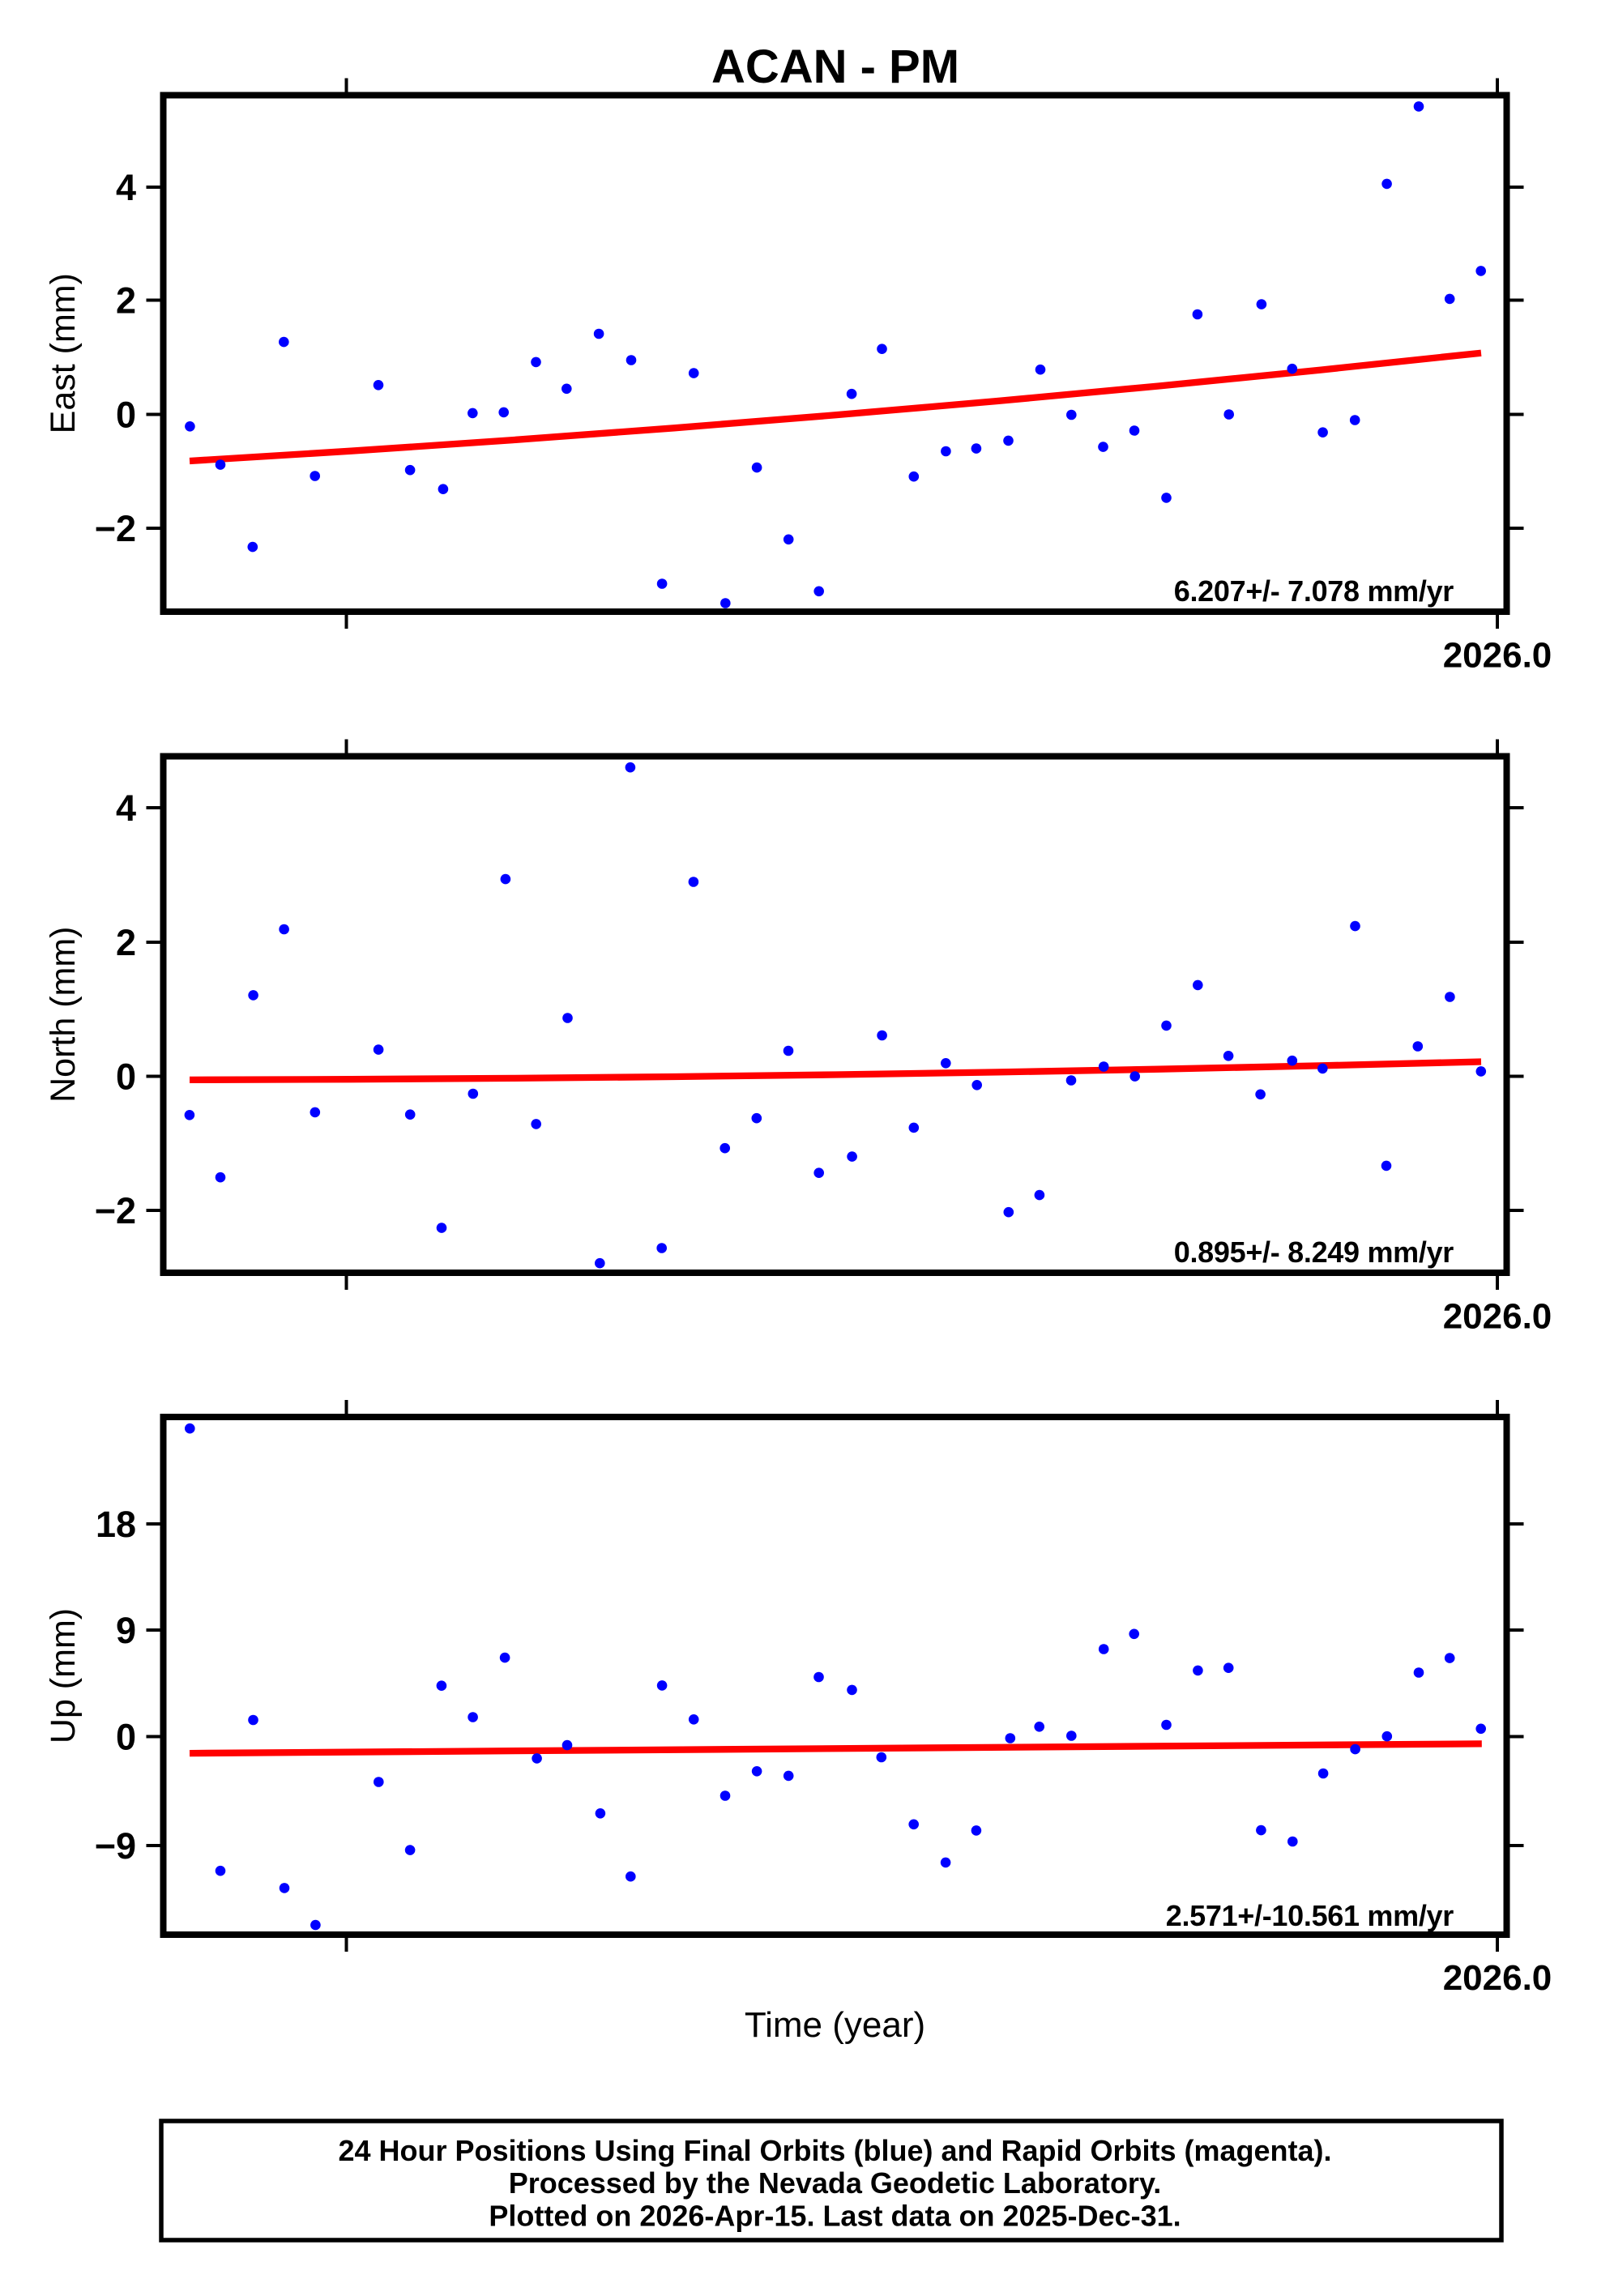  I want to click on svg-text: −9, so click(115, 1846).